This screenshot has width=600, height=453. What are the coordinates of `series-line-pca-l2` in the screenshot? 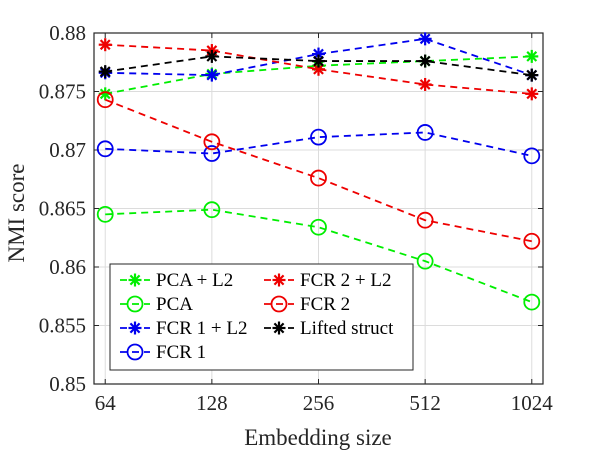 It's located at (318, 75).